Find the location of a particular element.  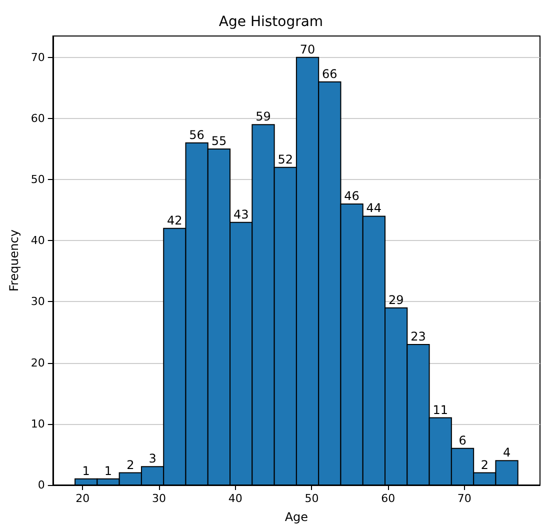

y-tick-label: 50 is located at coordinates (37, 179).